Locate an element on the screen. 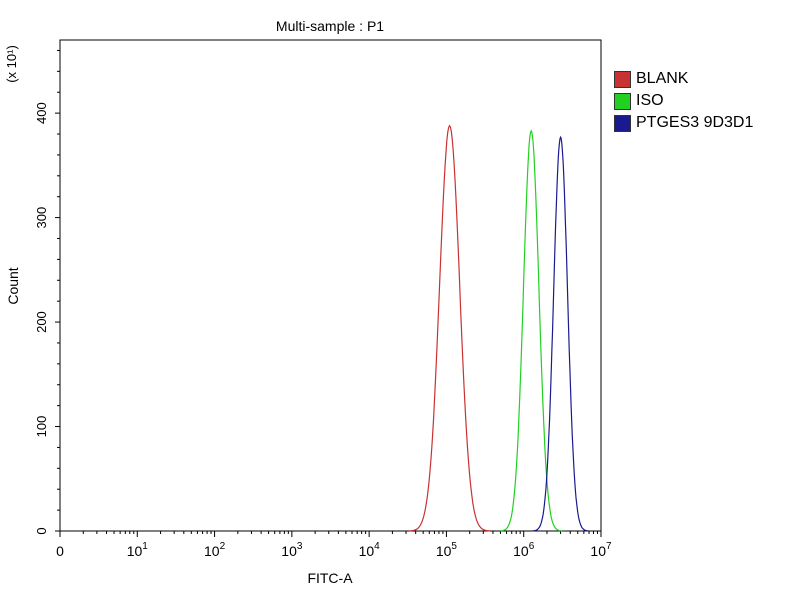  y-axis: 0 100 200 300 400 is located at coordinates (47, 292).